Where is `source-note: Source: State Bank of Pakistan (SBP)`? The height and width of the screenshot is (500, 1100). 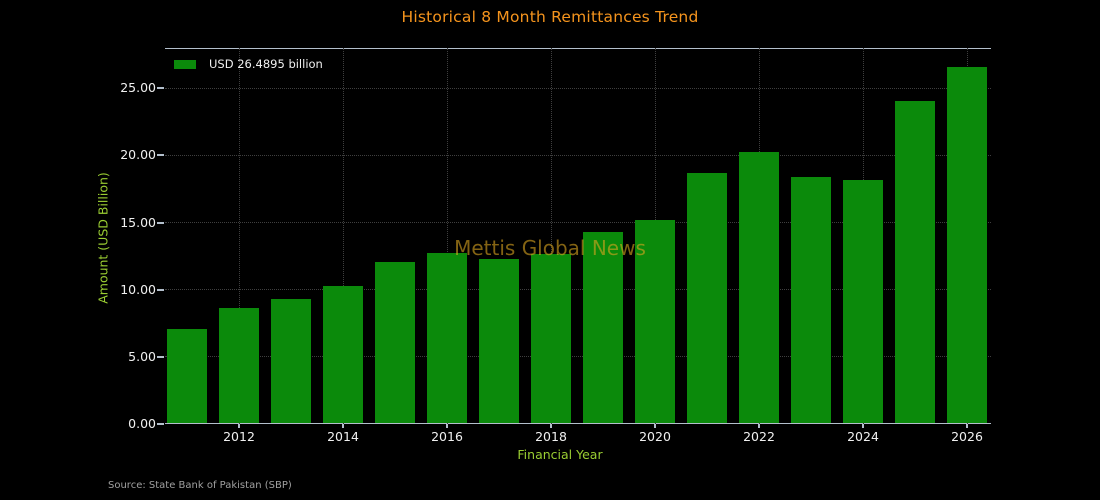
source-note: Source: State Bank of Pakistan (SBP) is located at coordinates (200, 485).